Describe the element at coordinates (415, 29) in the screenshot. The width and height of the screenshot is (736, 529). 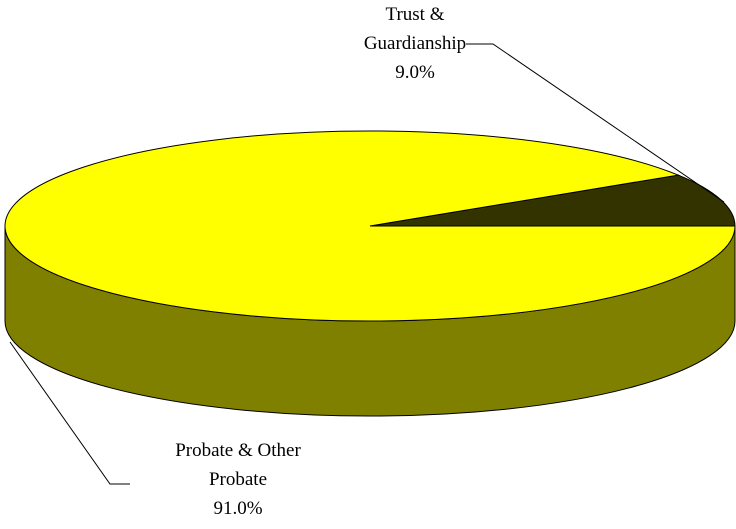
I see `category-label: Trust & Guardianship` at that location.